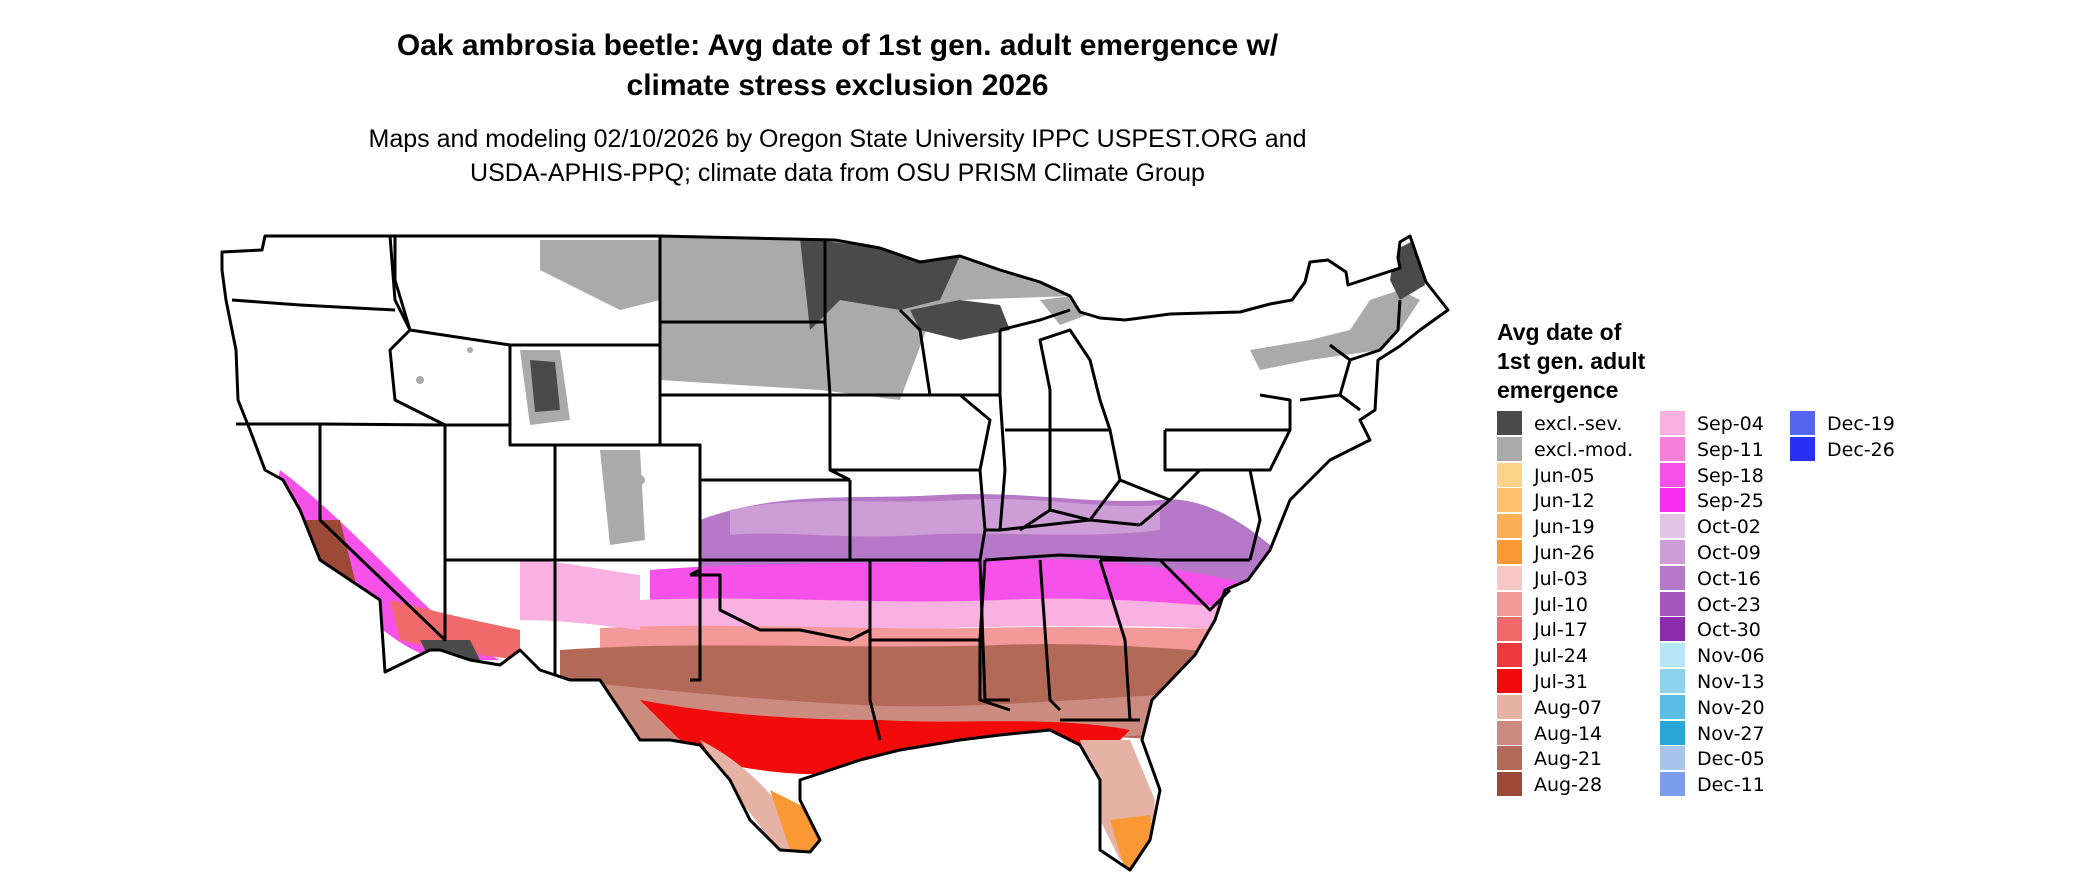 The height and width of the screenshot is (892, 2100). I want to click on excl-north-plains, so click(865, 318).